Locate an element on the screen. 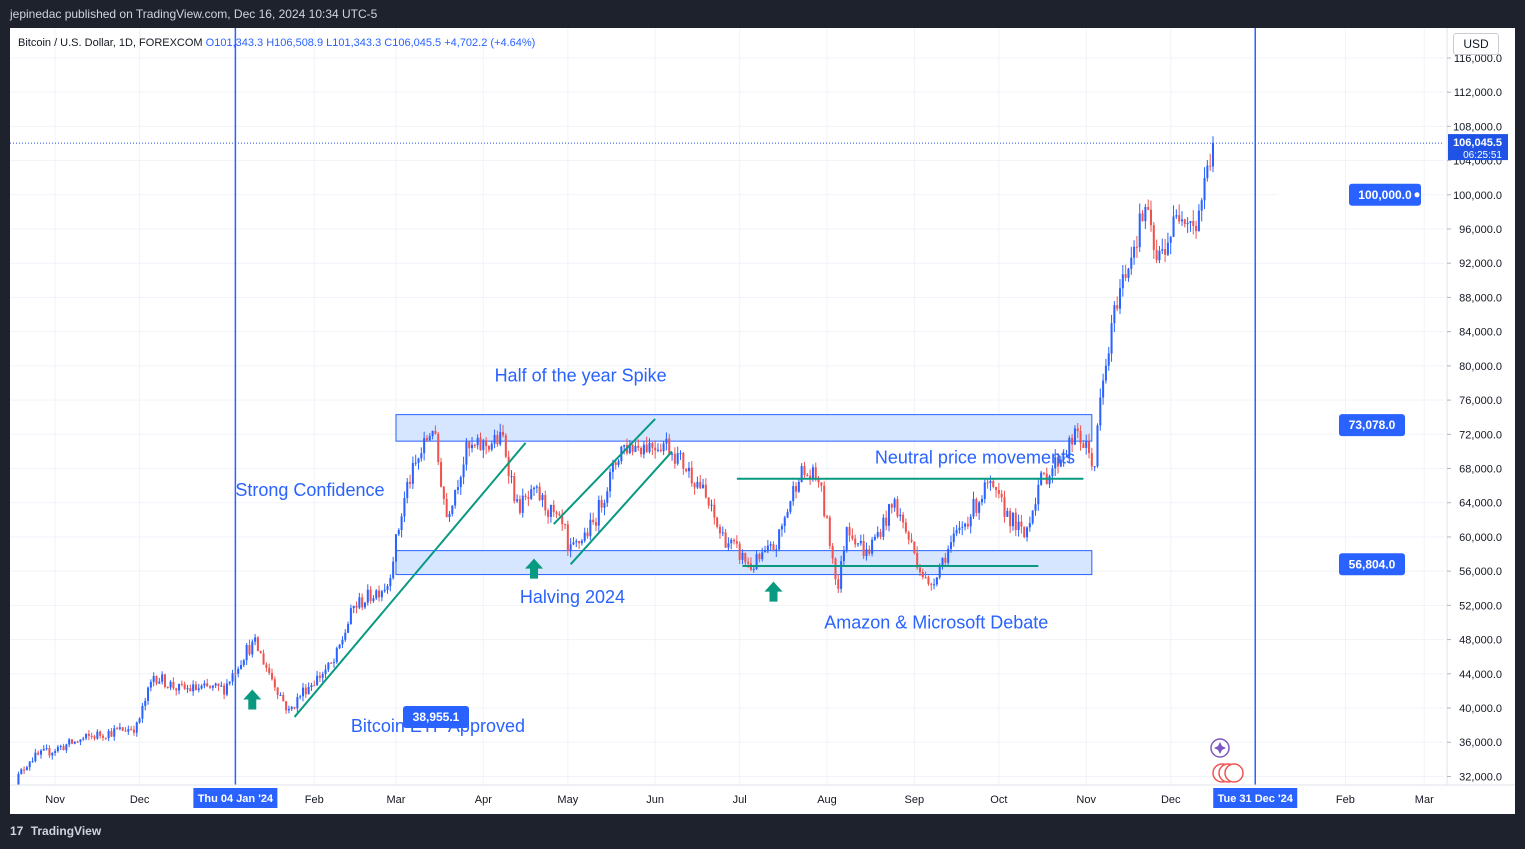  time-axis-highlight-box is located at coordinates (235, 798).